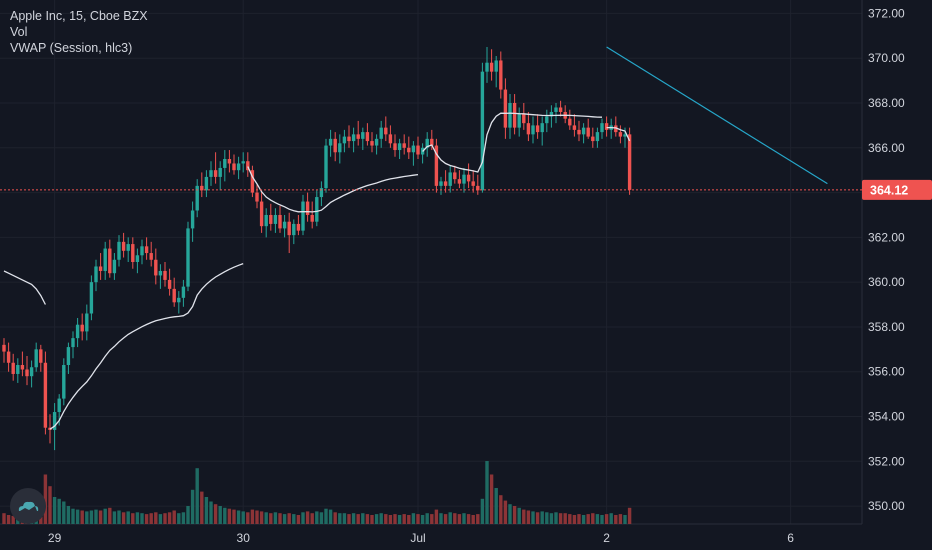 This screenshot has width=932, height=550. I want to click on x-tick-label: 2, so click(606, 538).